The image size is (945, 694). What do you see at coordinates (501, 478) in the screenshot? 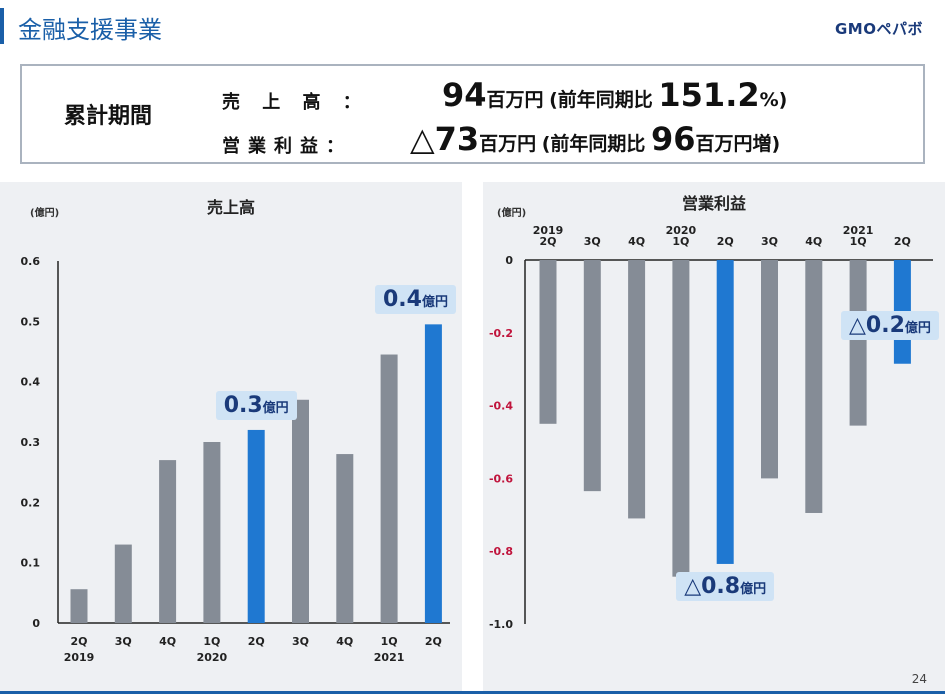
I see `y-tick-label: -0.6` at bounding box center [501, 478].